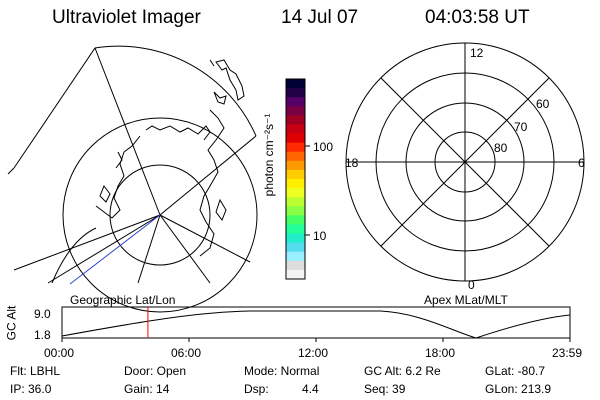 The width and height of the screenshot is (600, 400). What do you see at coordinates (59, 353) in the screenshot?
I see `xtick-0000: 00:00` at bounding box center [59, 353].